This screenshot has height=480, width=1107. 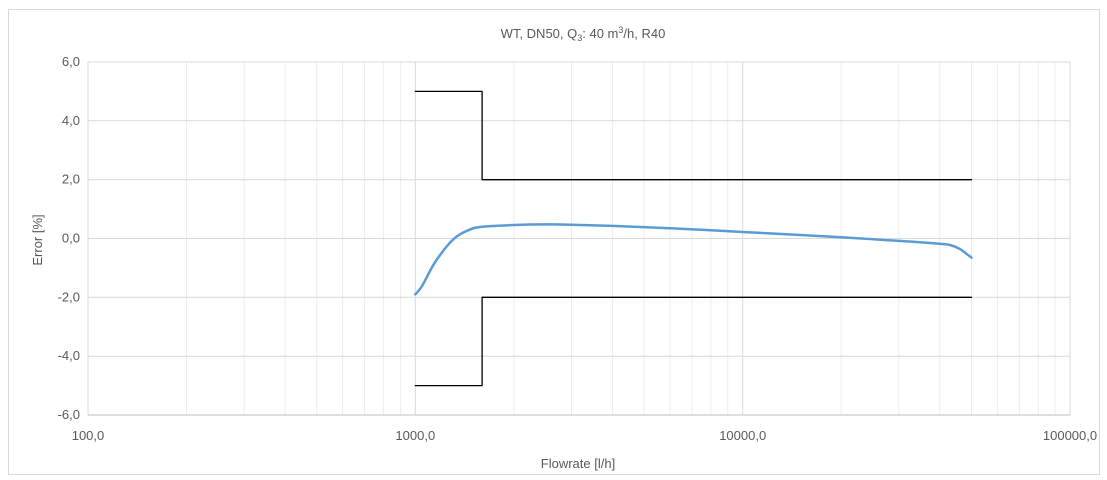 What do you see at coordinates (600, 33) in the screenshot?
I see `chart-title-mid: : 40 m` at bounding box center [600, 33].